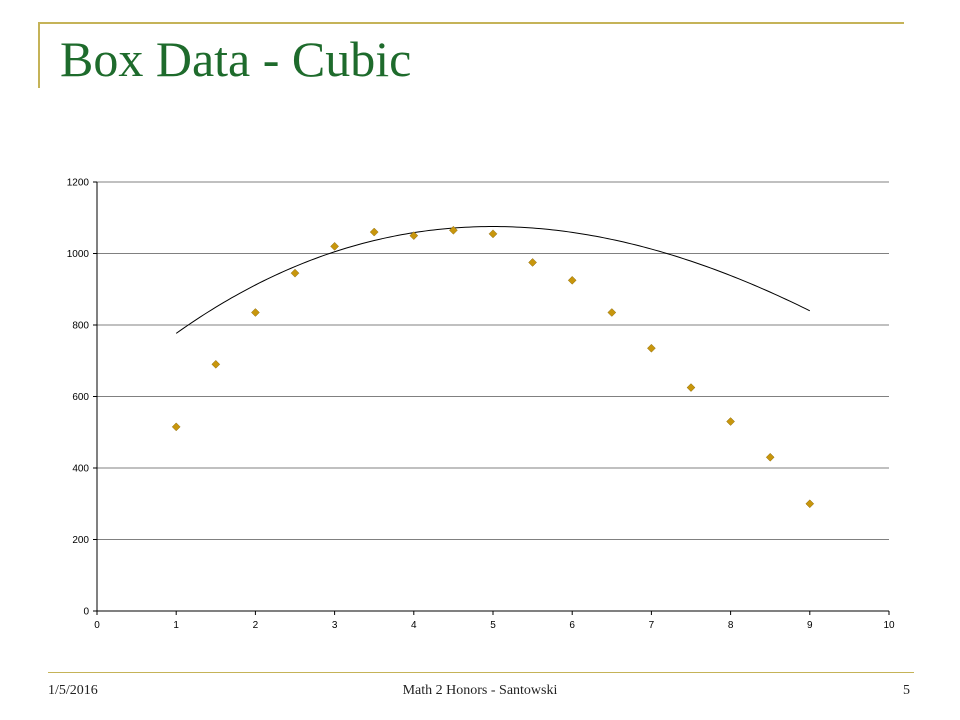 The width and height of the screenshot is (960, 720). I want to click on y-tick-label: 800, so click(80, 326).